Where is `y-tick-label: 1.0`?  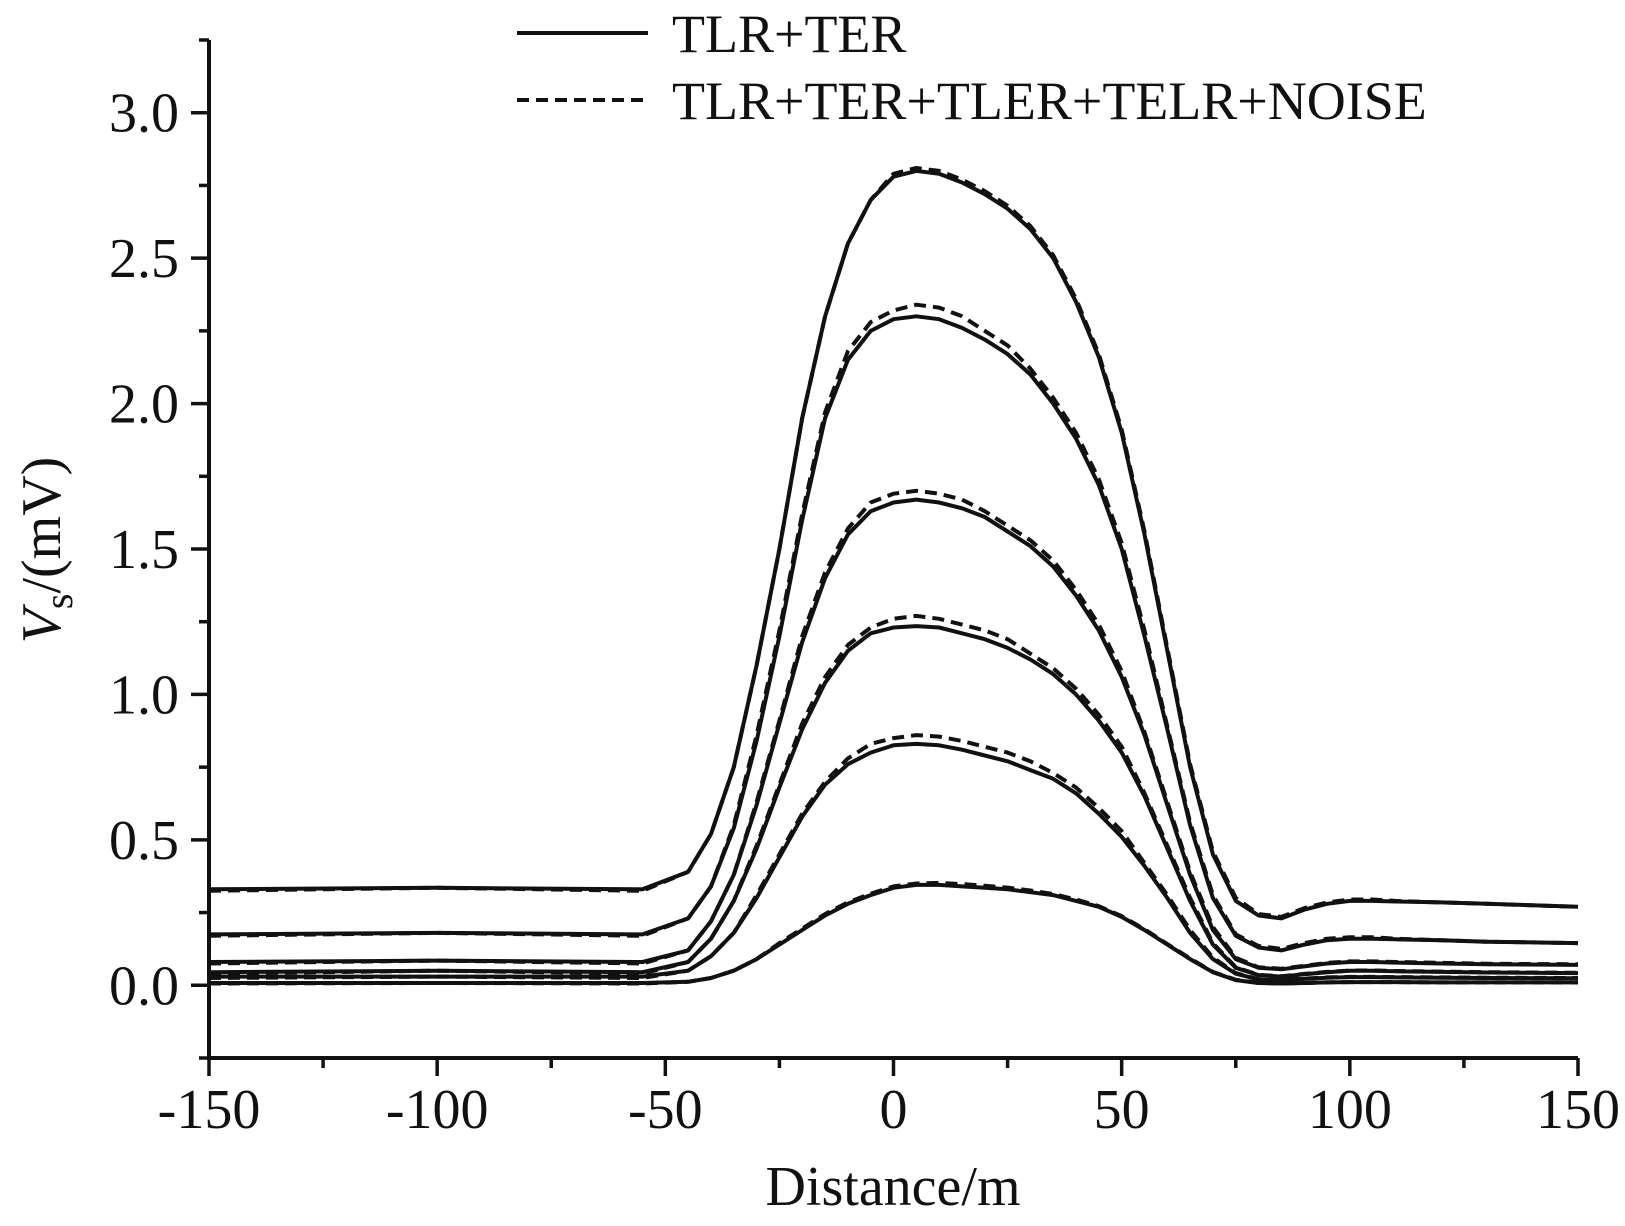
y-tick-label: 1.0 is located at coordinates (144, 695).